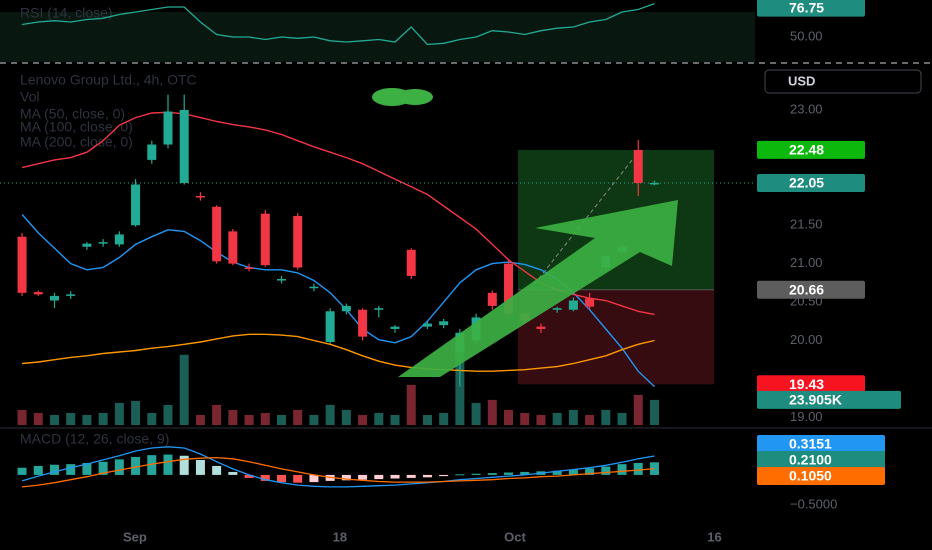 The image size is (932, 550). I want to click on price-badge-label: 0.2100, so click(810, 460).